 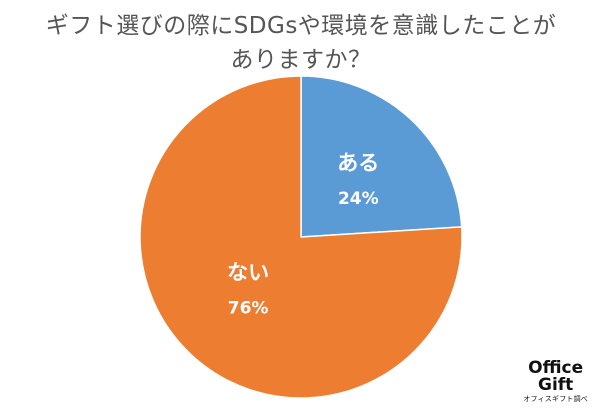 What do you see at coordinates (301, 60) in the screenshot?
I see `chart-title-line-2: ありますか？` at bounding box center [301, 60].